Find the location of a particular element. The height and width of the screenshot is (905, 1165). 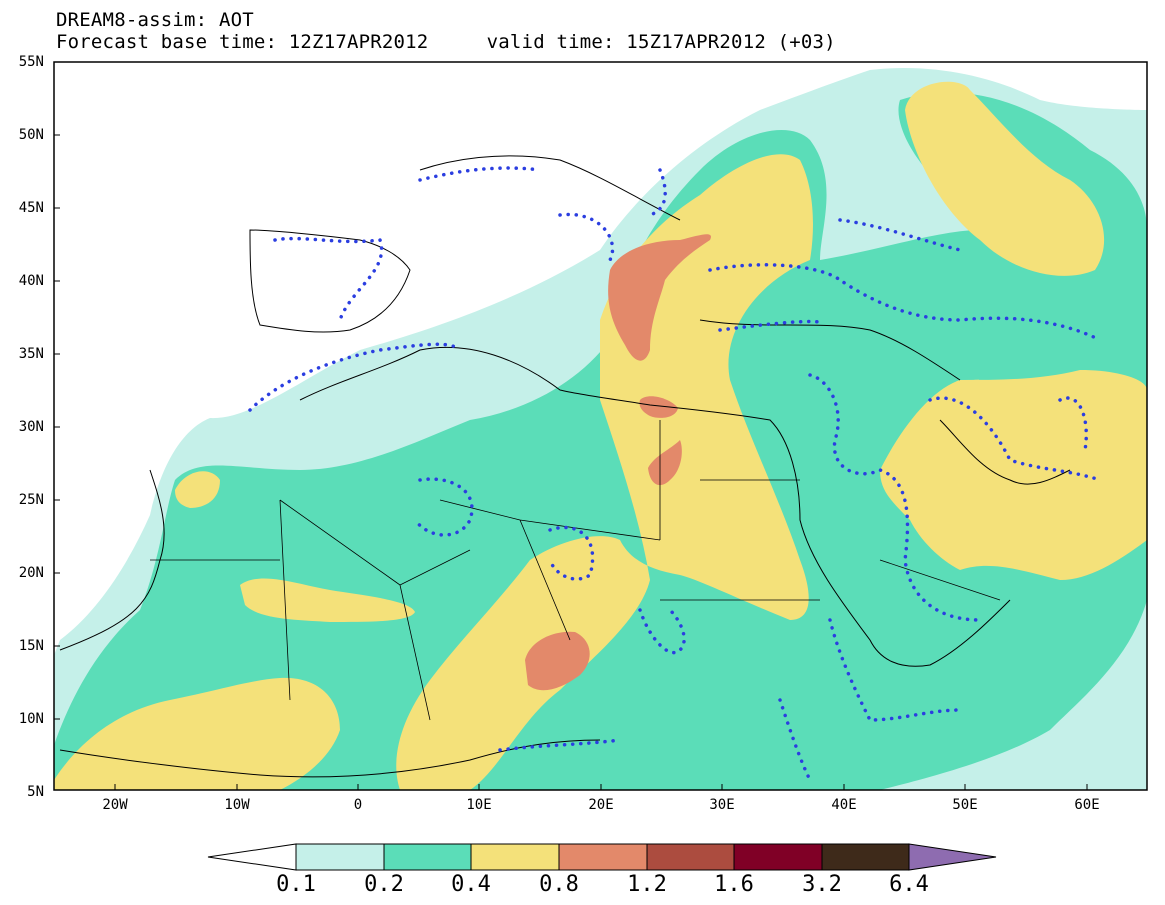

lat-label: 25N is located at coordinates (31, 500).